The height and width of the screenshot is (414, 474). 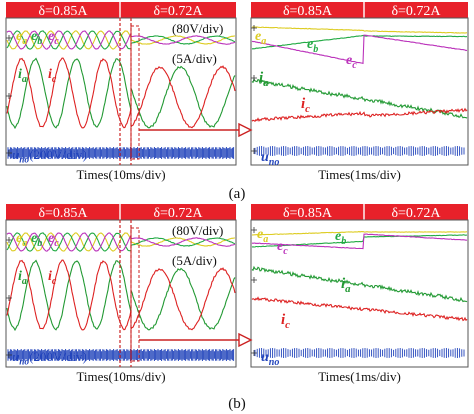 I want to click on caption-1: (b), so click(x=237, y=404).